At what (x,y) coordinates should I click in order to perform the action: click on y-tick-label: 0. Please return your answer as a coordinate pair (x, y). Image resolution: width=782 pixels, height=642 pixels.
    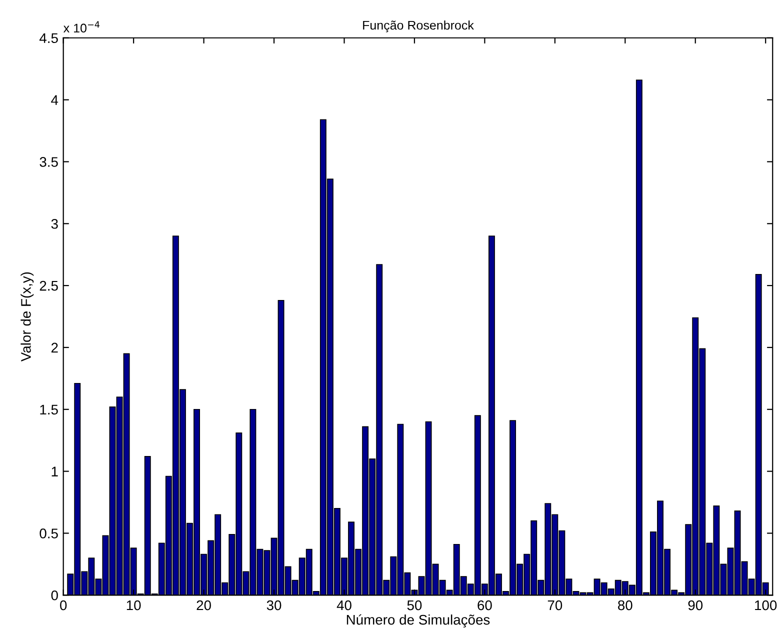
    Looking at the image, I should click on (54, 595).